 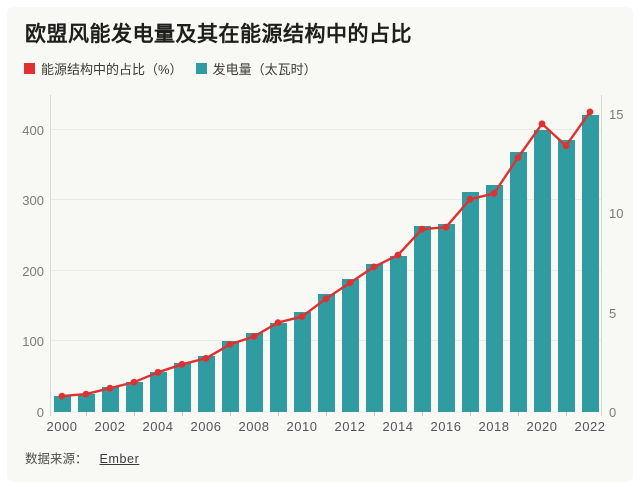 What do you see at coordinates (590, 112) in the screenshot?
I see `share-dot-2022` at bounding box center [590, 112].